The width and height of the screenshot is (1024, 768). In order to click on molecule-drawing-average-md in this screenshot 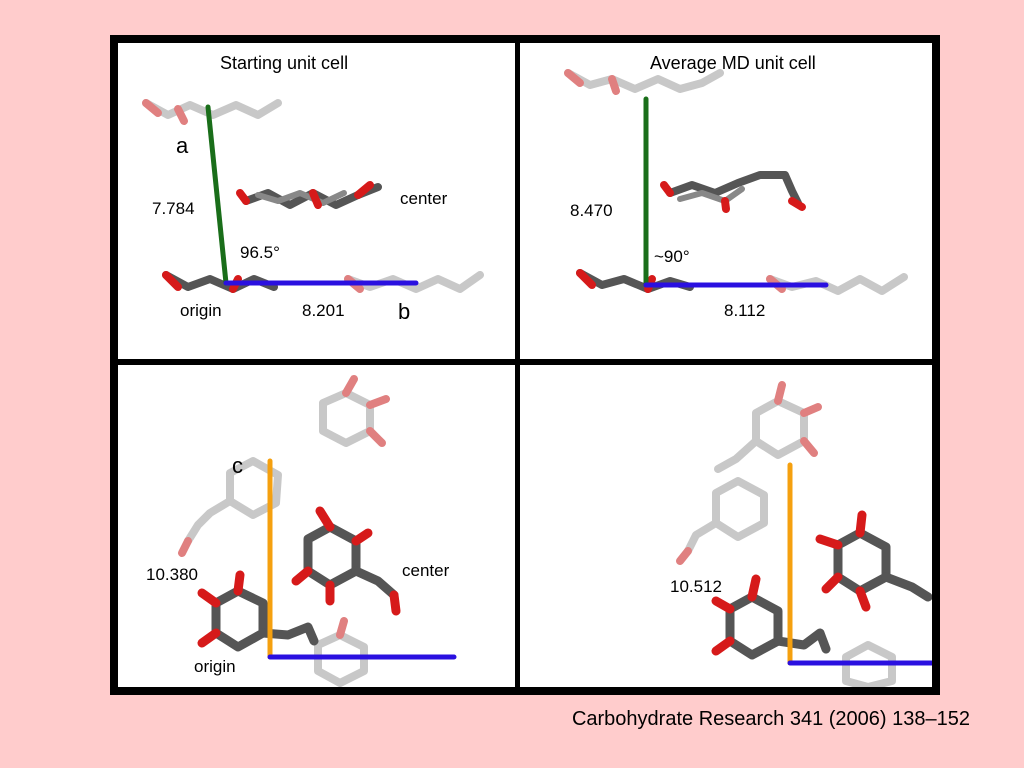, I will do `click(736, 182)`.